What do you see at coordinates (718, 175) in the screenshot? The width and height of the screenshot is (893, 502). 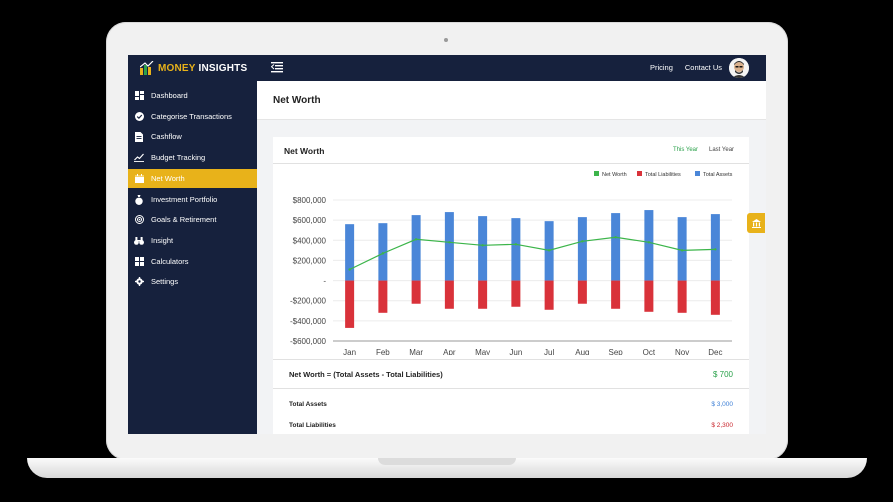 I see `legend-label: Total Assets` at bounding box center [718, 175].